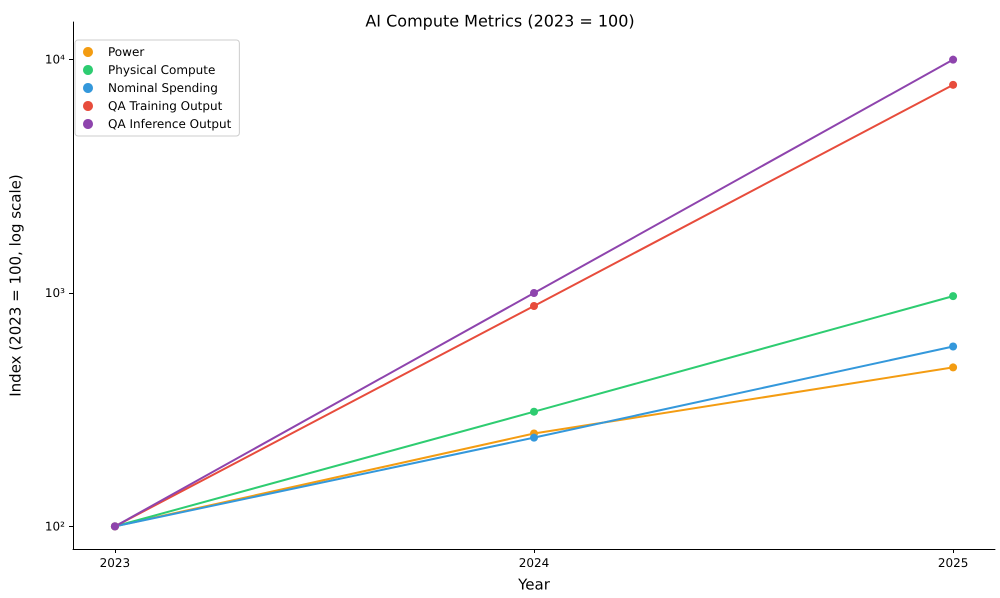 The height and width of the screenshot is (598, 1000). What do you see at coordinates (55, 293) in the screenshot?
I see `y-tick-label: 10³` at bounding box center [55, 293].